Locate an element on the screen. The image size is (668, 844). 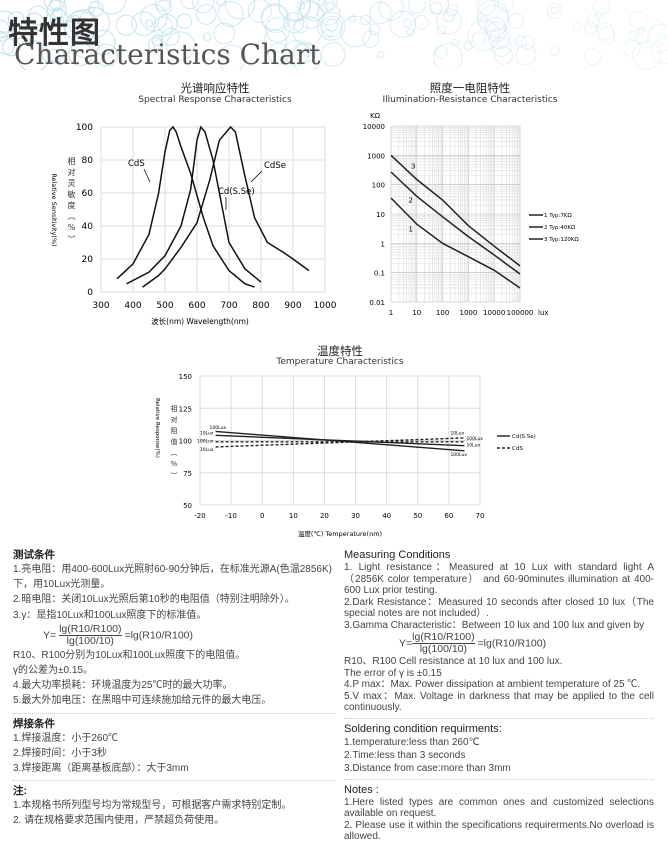
divider is located at coordinates (174, 713).